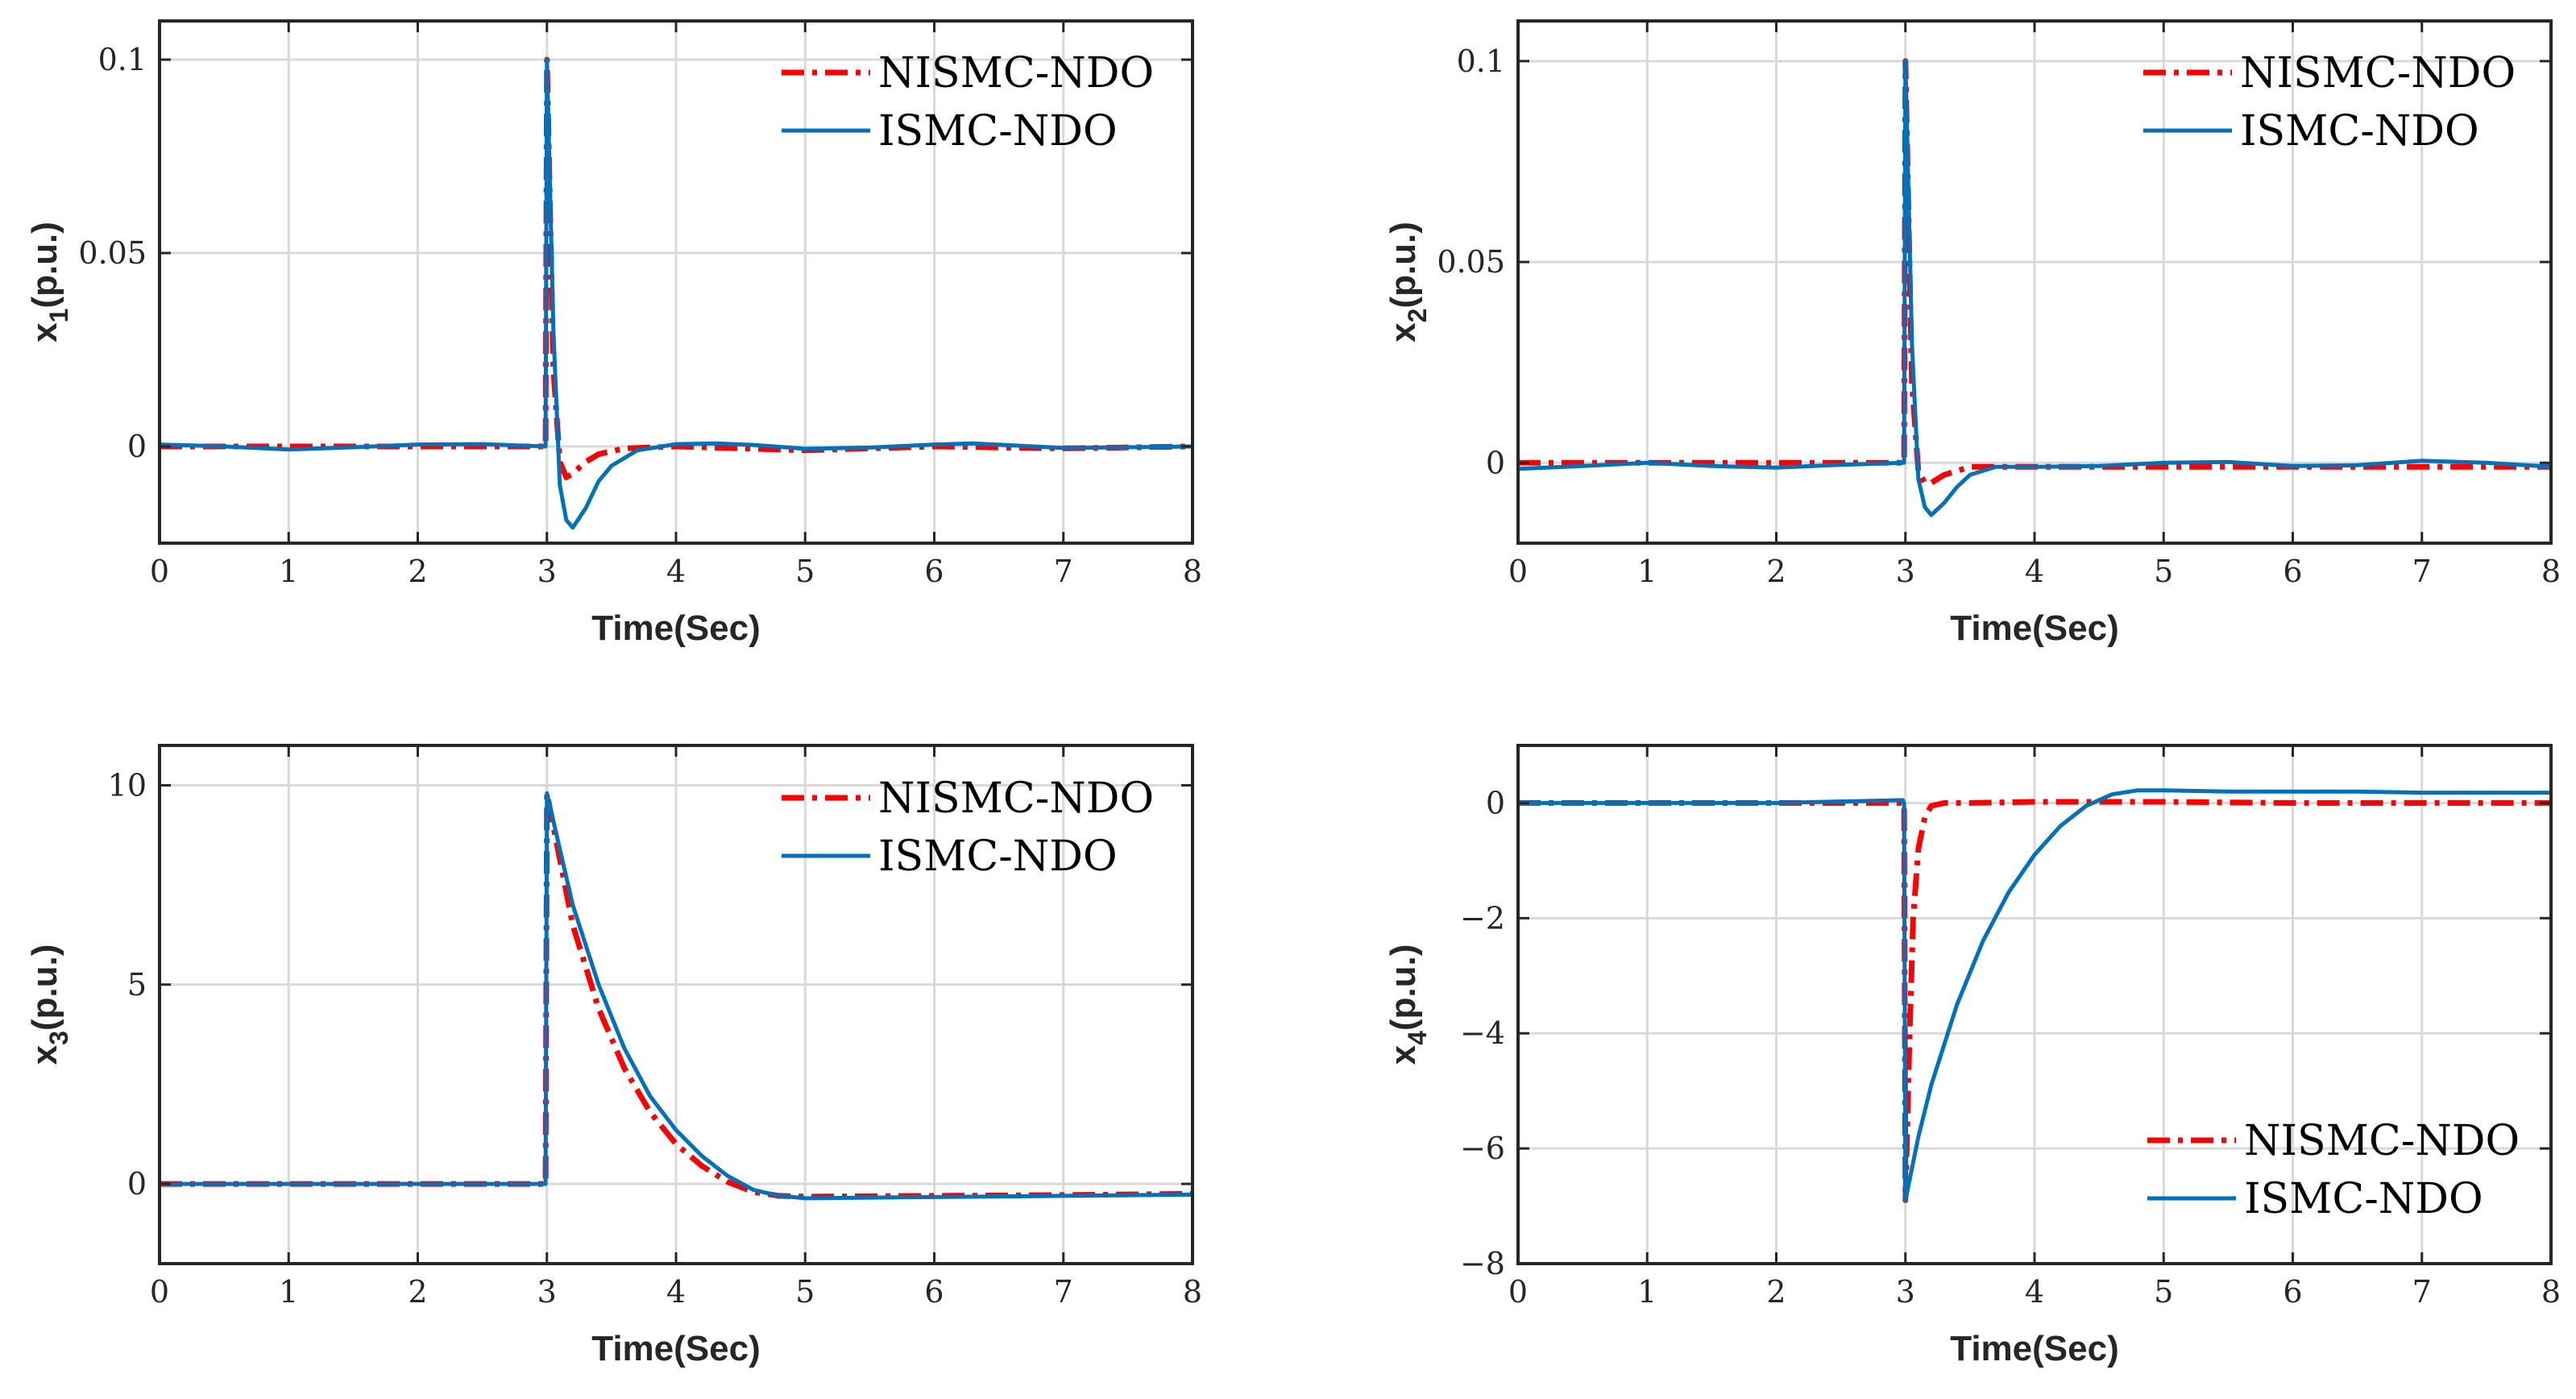 The height and width of the screenshot is (1399, 2576). I want to click on chart-x2-xtick-label-0: 0, so click(1518, 571).